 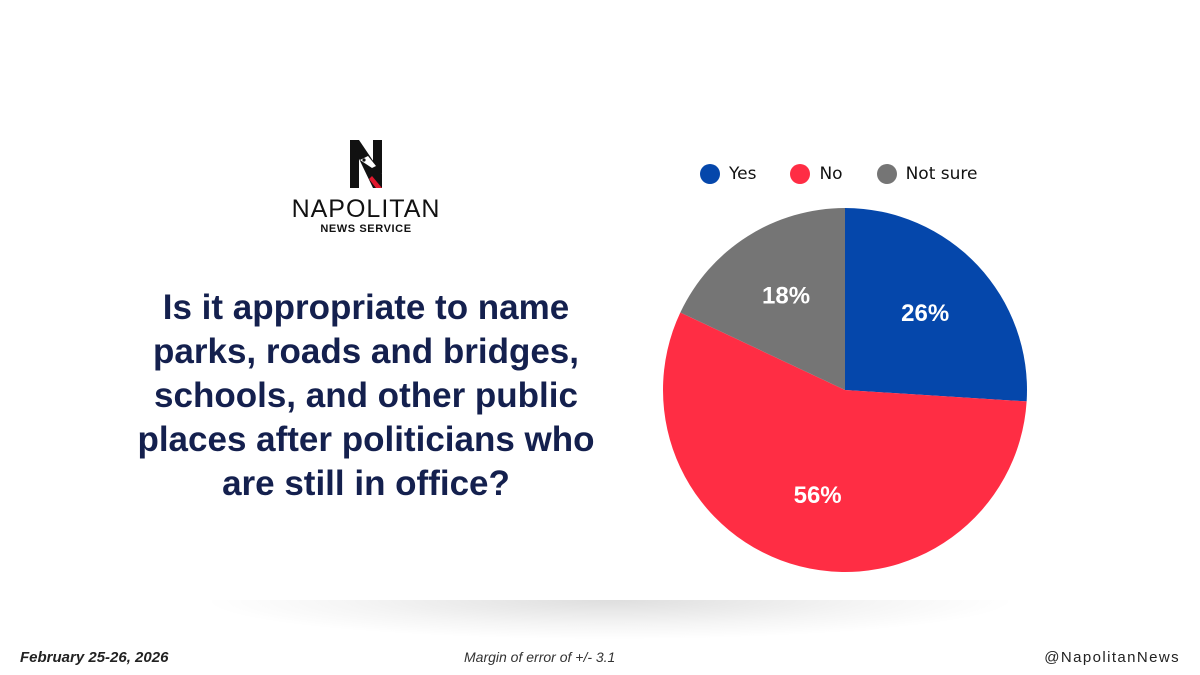 What do you see at coordinates (925, 313) in the screenshot?
I see `pie-label-yes: 26%` at bounding box center [925, 313].